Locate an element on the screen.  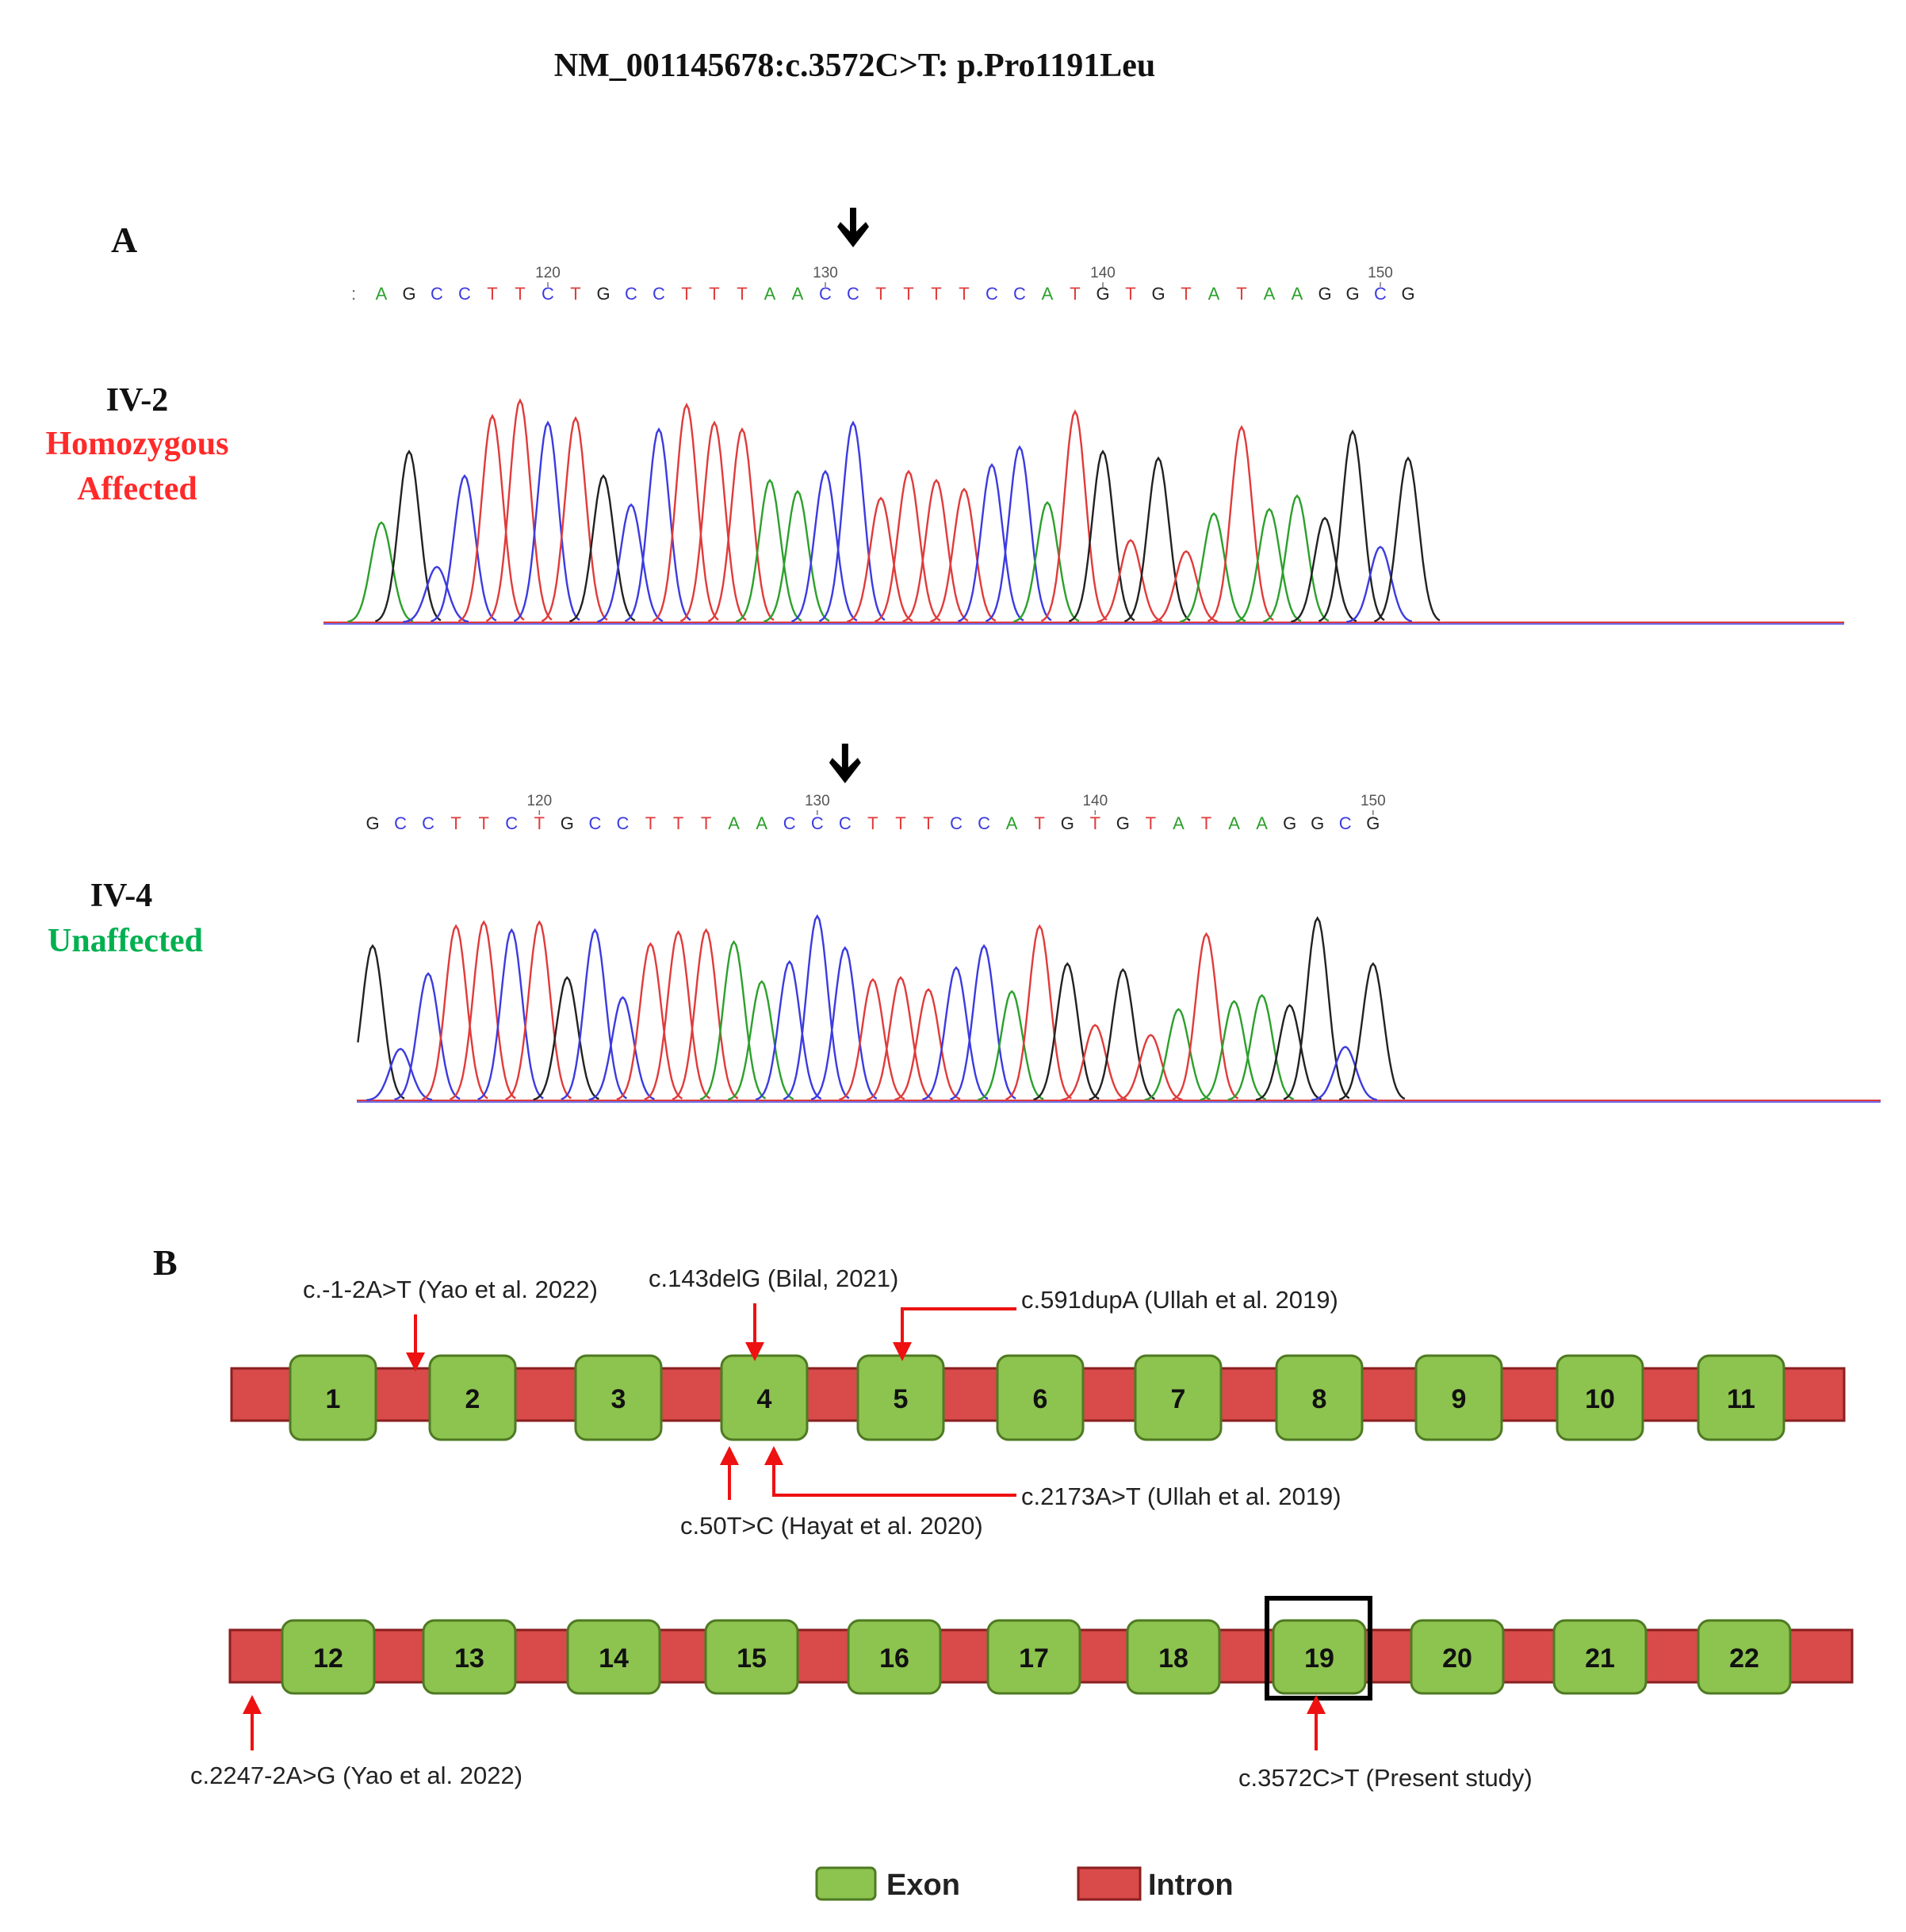
exon-number: 7 is located at coordinates (1178, 1399).